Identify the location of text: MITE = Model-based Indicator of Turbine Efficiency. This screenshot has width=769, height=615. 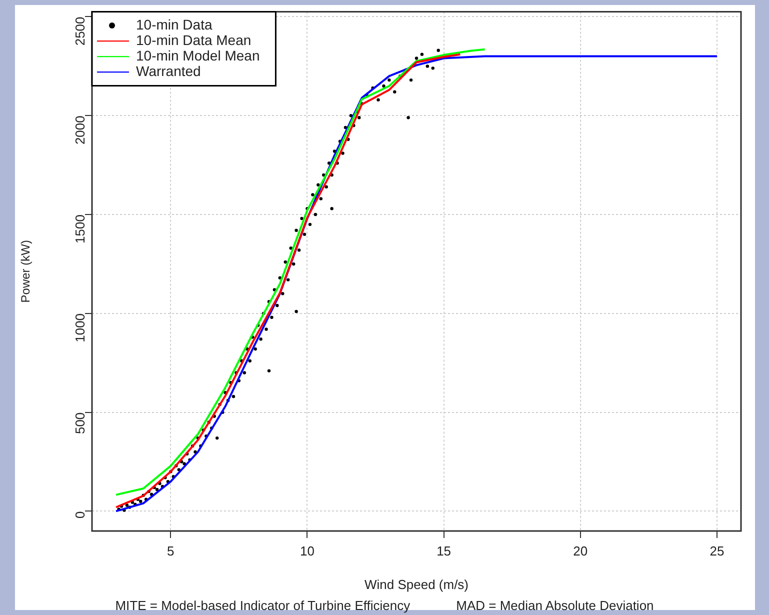
(262, 605).